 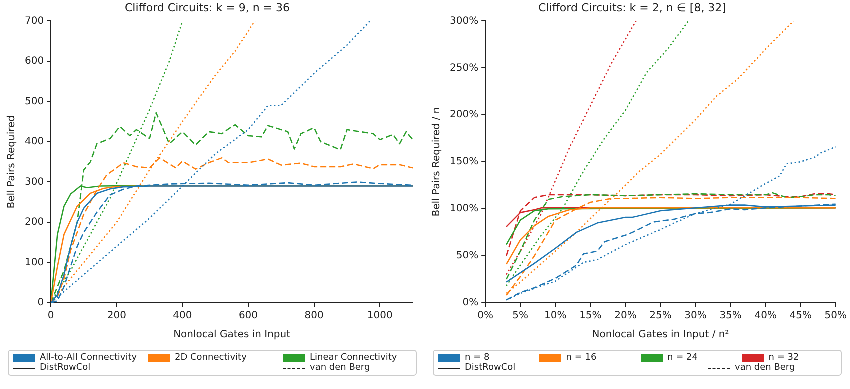 What do you see at coordinates (464, 209) in the screenshot?
I see `y-tick-label: 100%` at bounding box center [464, 209].